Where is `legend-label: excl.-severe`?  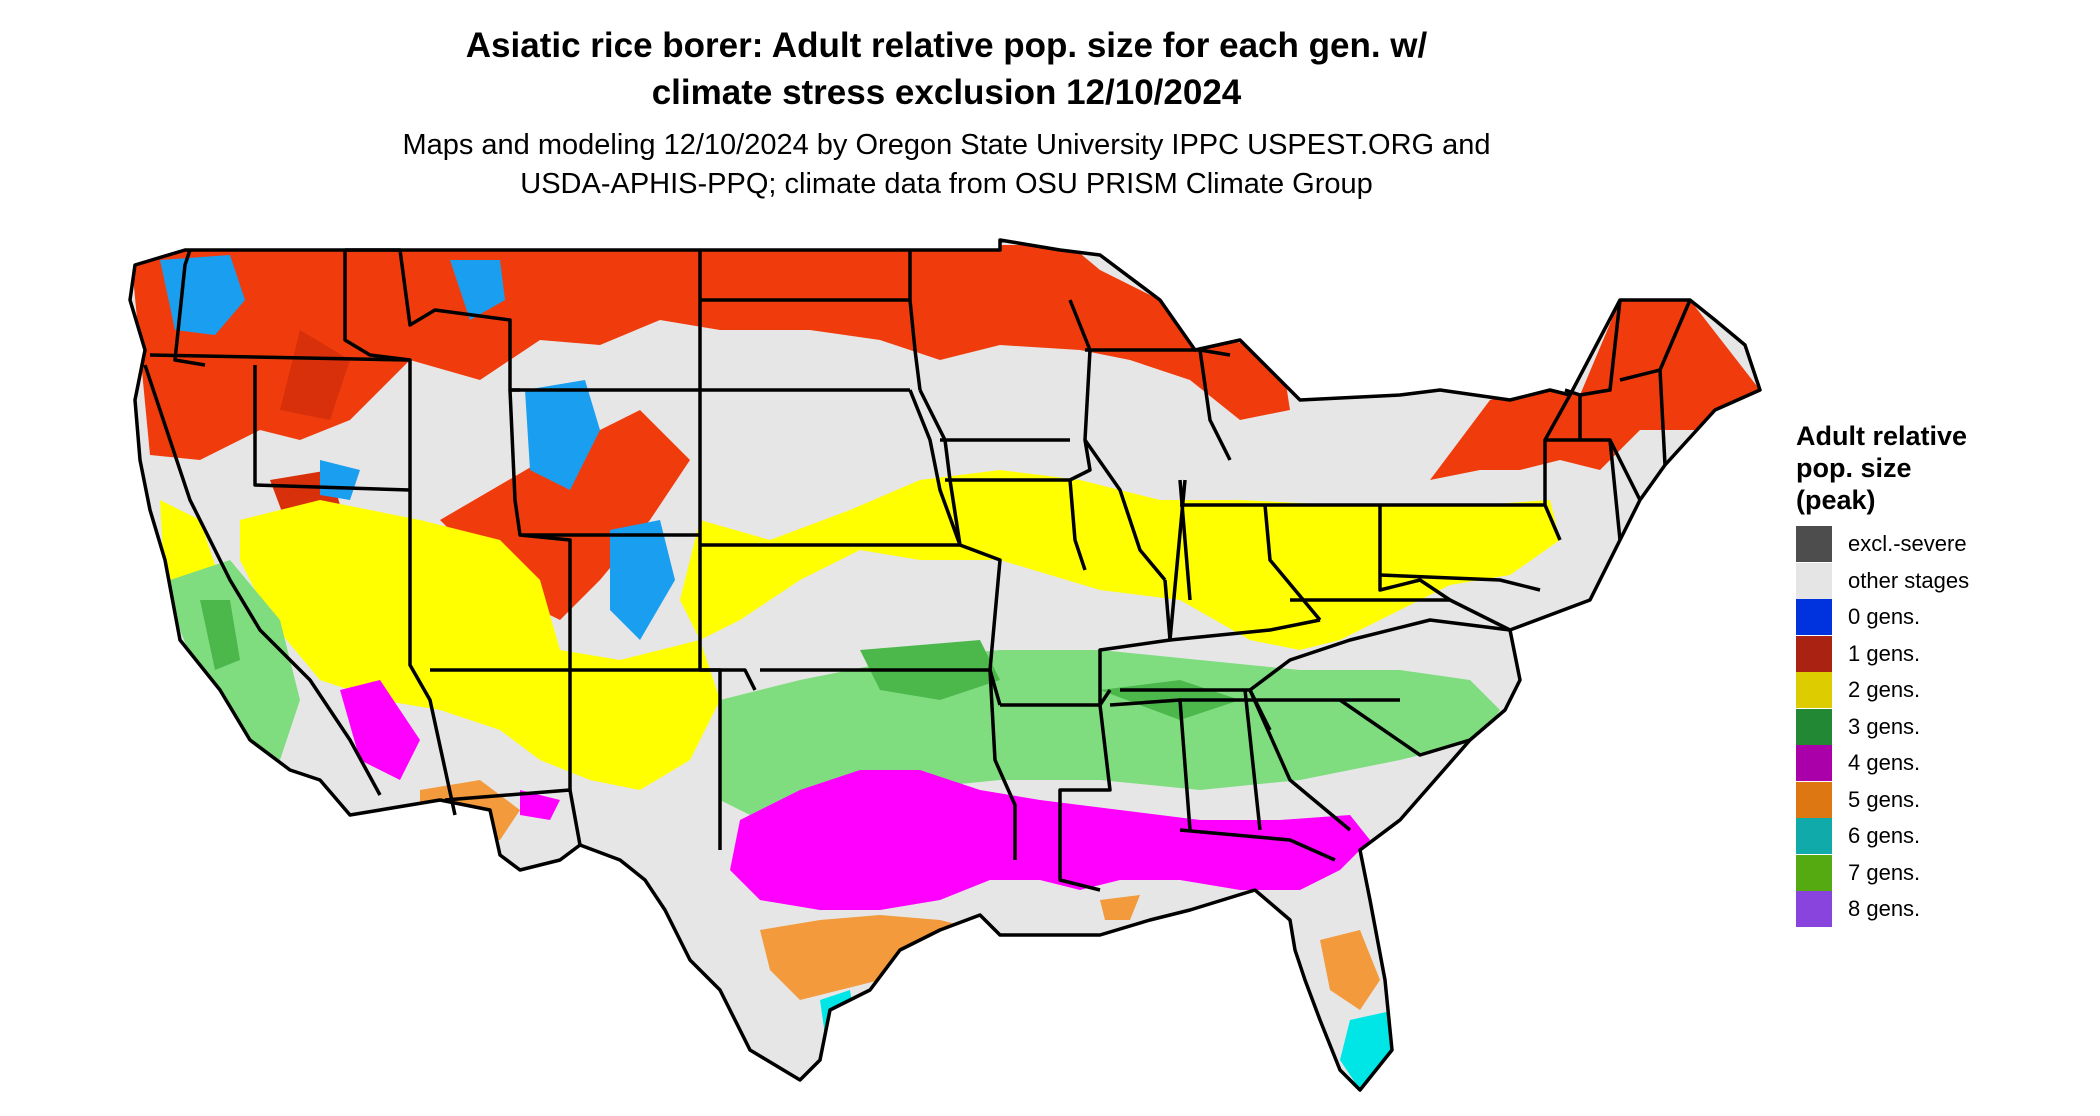
legend-label: excl.-severe is located at coordinates (1907, 544).